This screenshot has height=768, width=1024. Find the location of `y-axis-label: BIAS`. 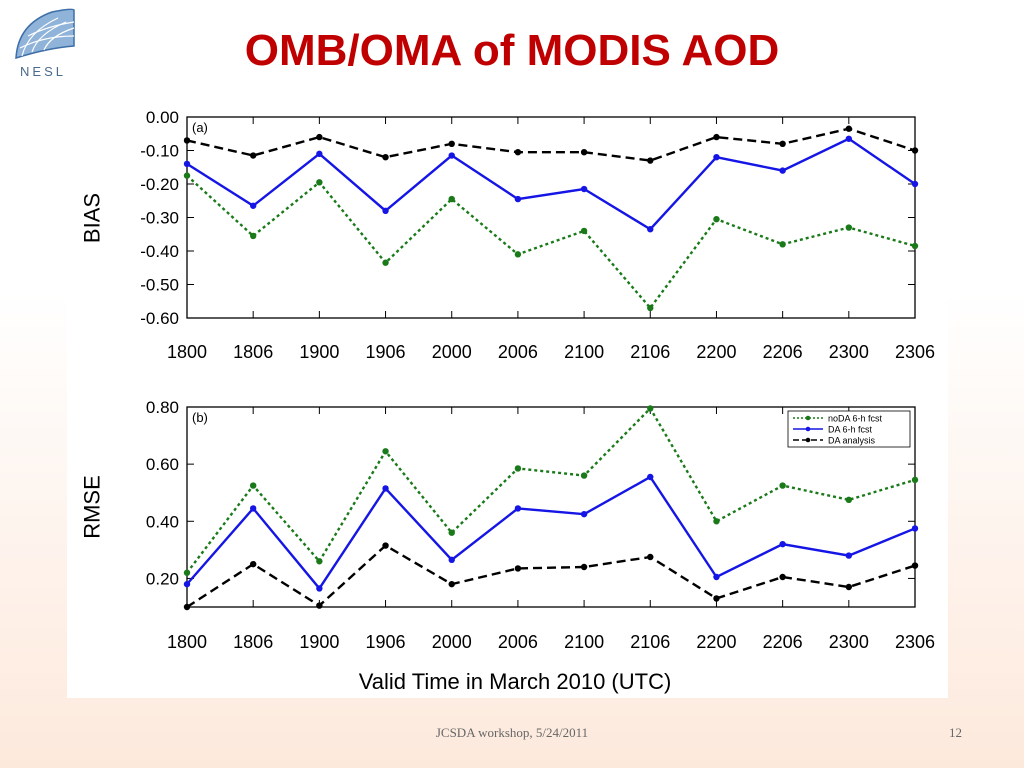

y-axis-label: BIAS is located at coordinates (92, 218).